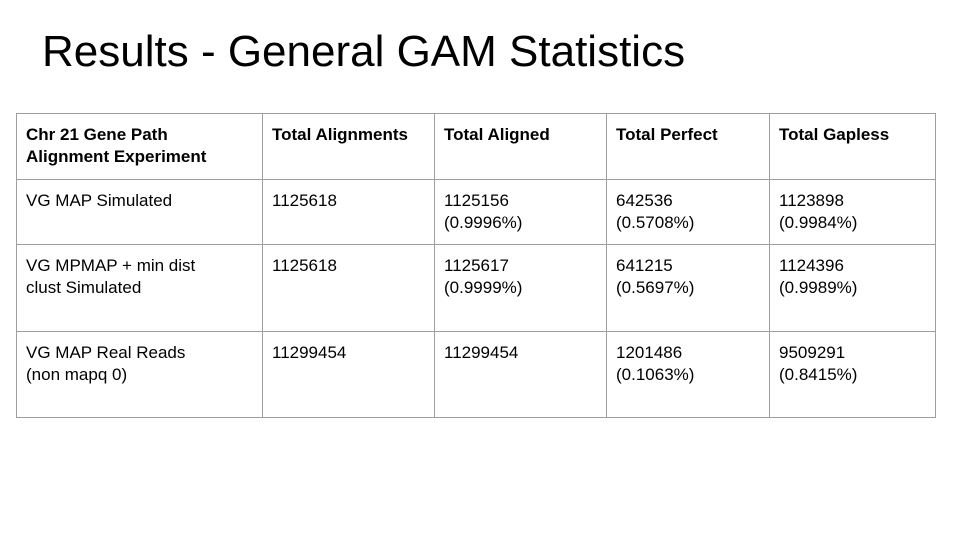 The width and height of the screenshot is (960, 540). Describe the element at coordinates (348, 374) in the screenshot. I see `cell-total-alignments: 11299454` at that location.